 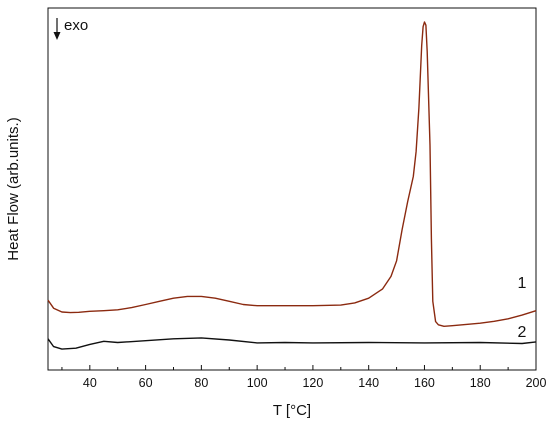 What do you see at coordinates (536, 383) in the screenshot?
I see `x-tick-label-200: 200` at bounding box center [536, 383].